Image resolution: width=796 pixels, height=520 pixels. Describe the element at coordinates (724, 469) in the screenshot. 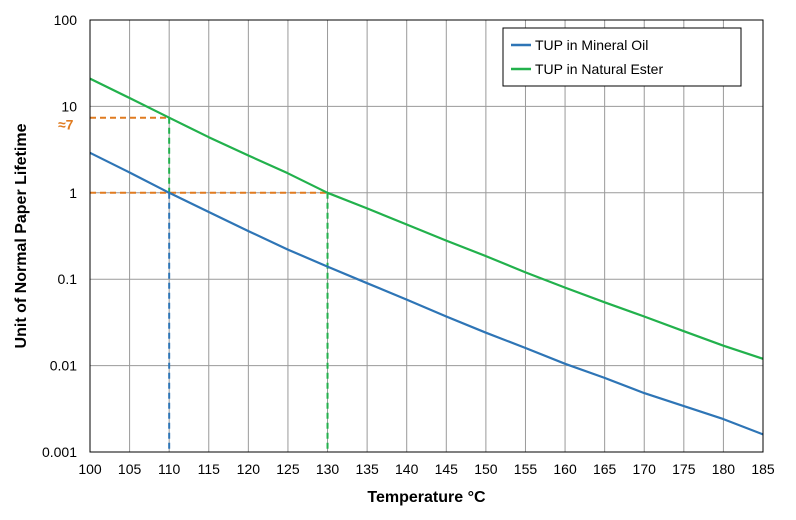

I see `x-tick-label: 180` at that location.